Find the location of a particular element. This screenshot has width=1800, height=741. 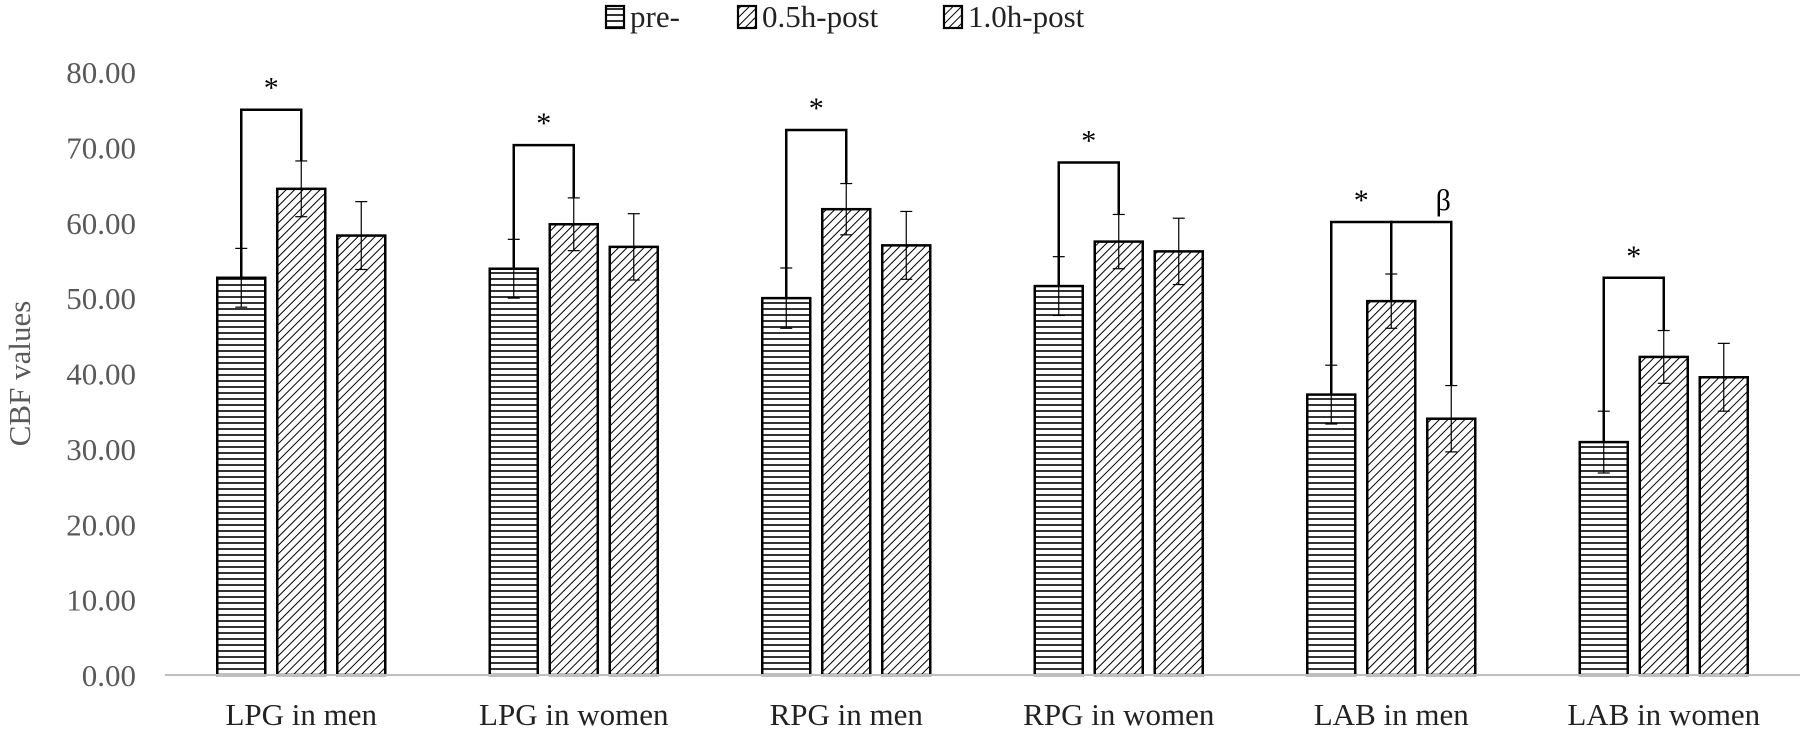

category-label: LPG in women is located at coordinates (574, 714).